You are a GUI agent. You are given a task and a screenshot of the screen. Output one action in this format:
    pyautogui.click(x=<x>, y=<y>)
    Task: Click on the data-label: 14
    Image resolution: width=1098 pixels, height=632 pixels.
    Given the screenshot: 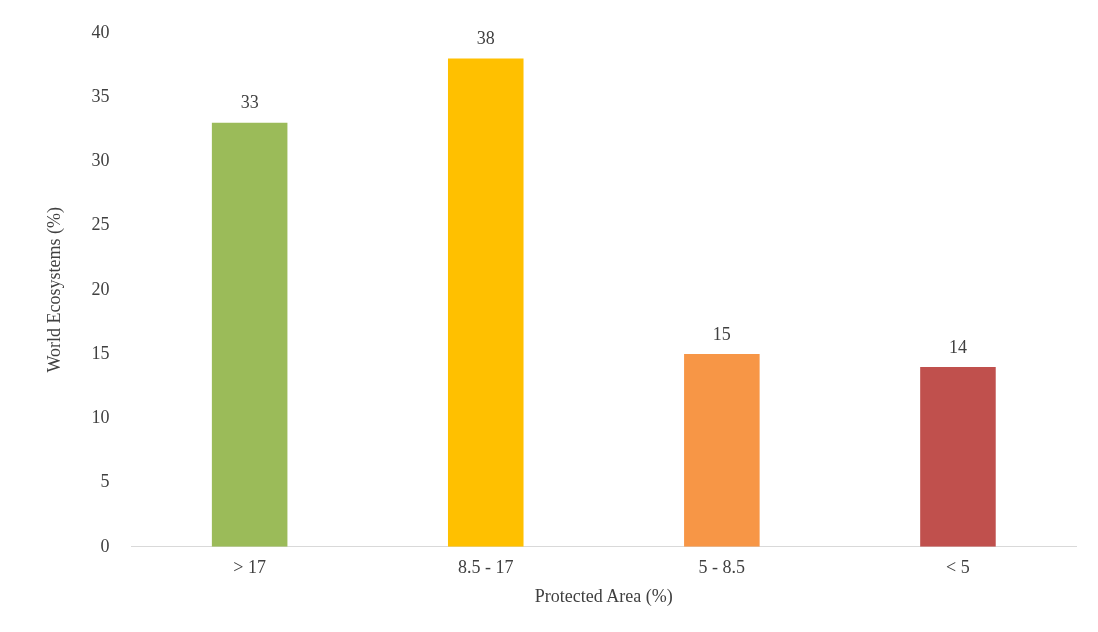 What is the action you would take?
    pyautogui.click(x=957, y=346)
    